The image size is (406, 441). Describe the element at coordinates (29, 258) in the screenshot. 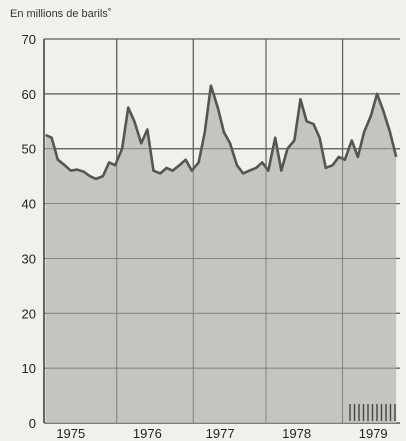

I see `y-tick-label: 30` at that location.